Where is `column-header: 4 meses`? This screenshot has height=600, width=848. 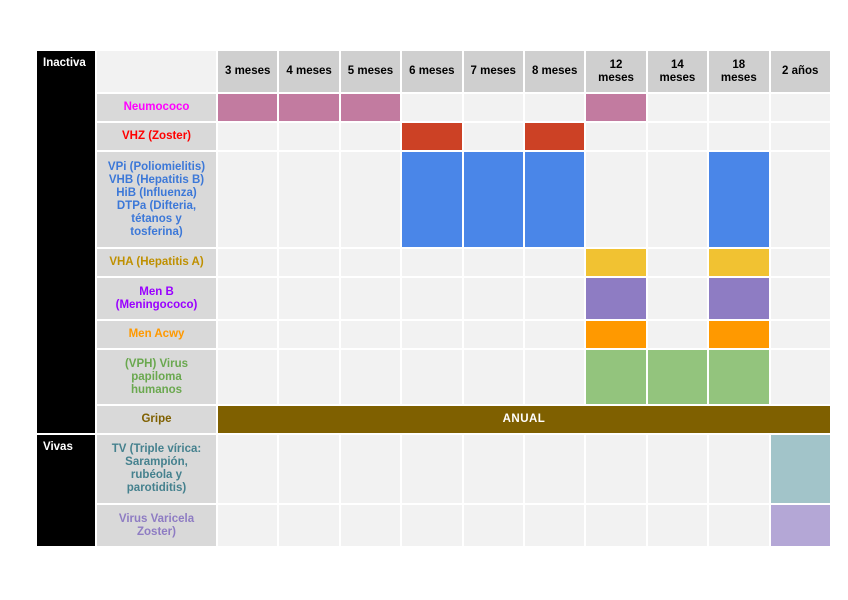
column-header: 4 meses is located at coordinates (309, 71).